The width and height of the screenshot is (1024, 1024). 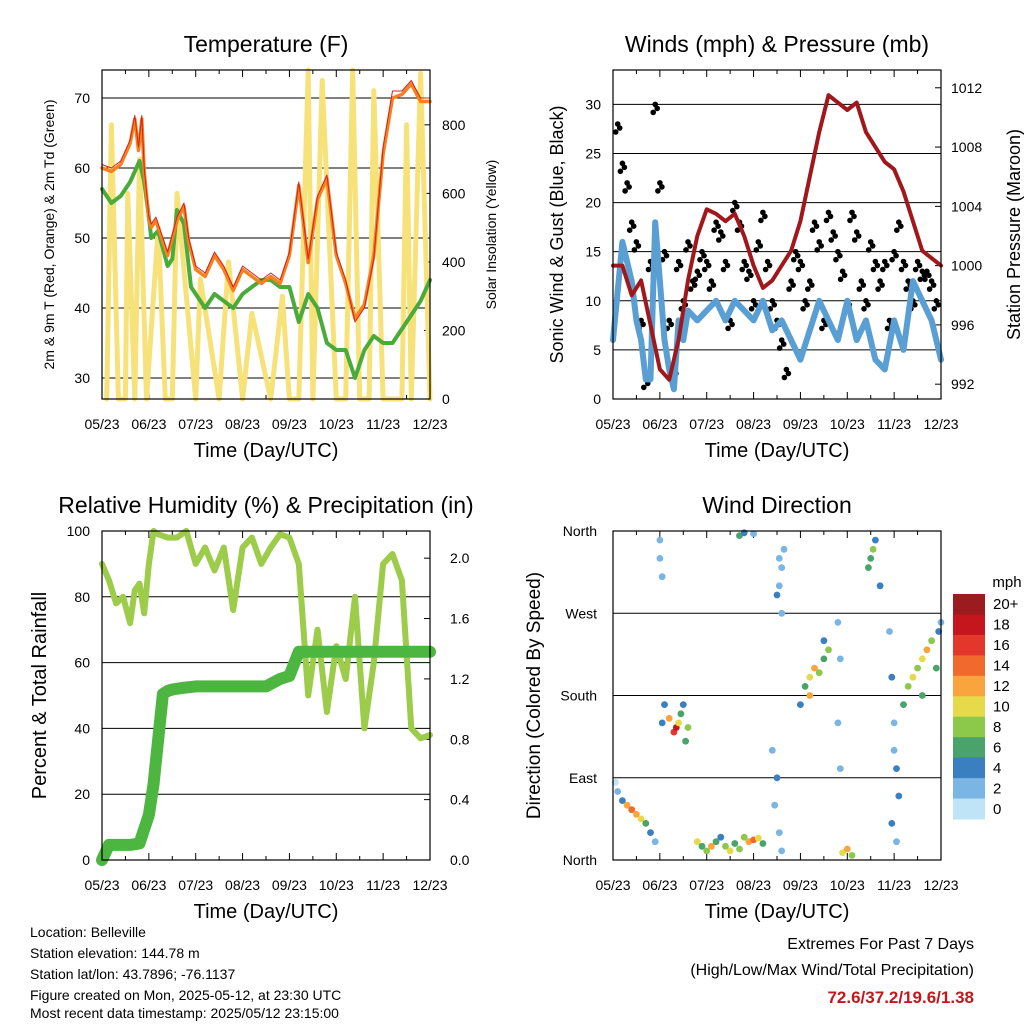 What do you see at coordinates (460, 860) in the screenshot?
I see `y-right-tick-label: 0.0` at bounding box center [460, 860].